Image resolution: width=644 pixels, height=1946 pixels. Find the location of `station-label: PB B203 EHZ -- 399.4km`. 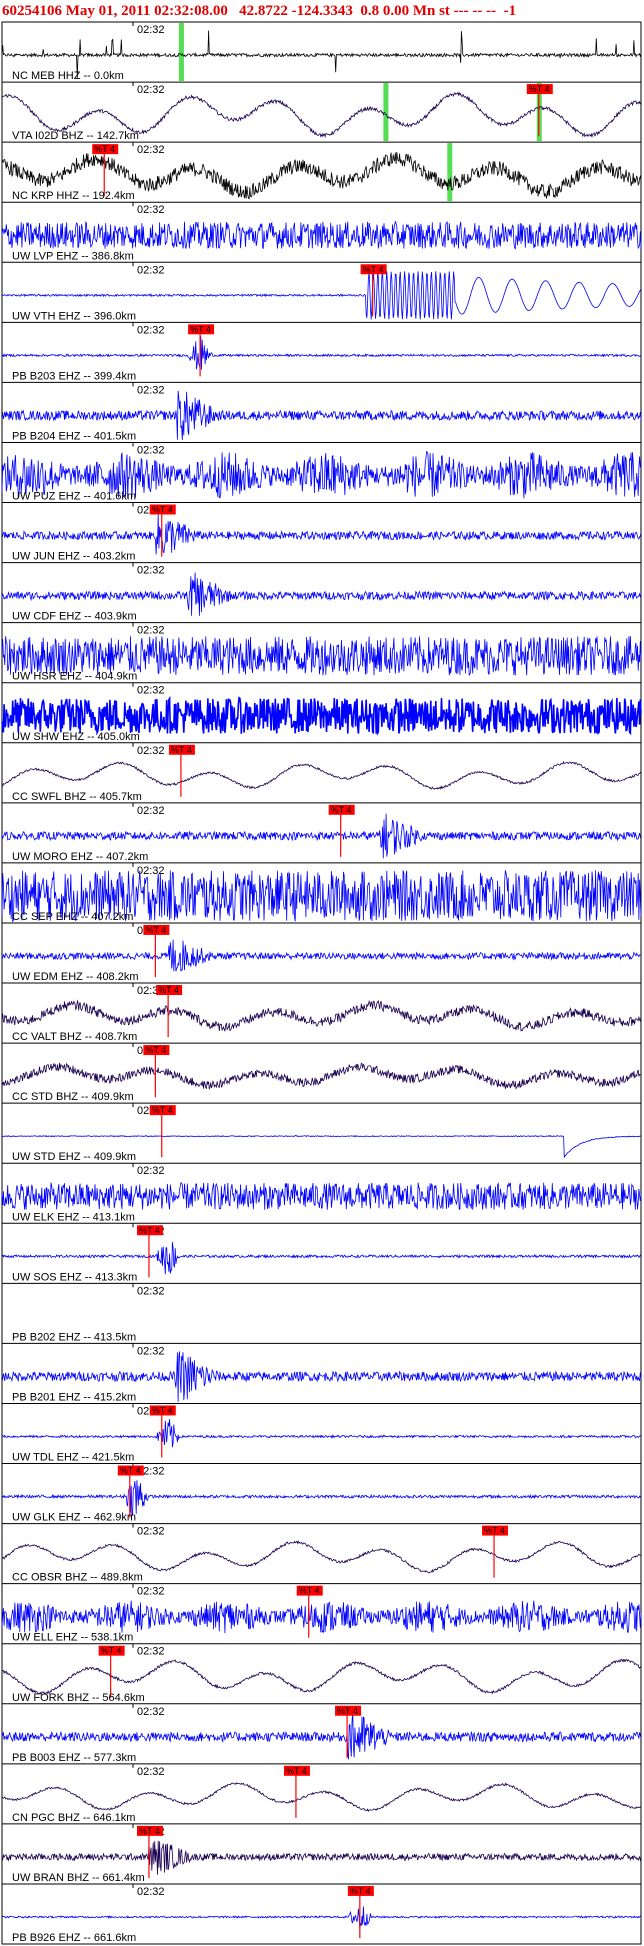

station-label: PB B203 EHZ -- 399.4km is located at coordinates (74, 376).